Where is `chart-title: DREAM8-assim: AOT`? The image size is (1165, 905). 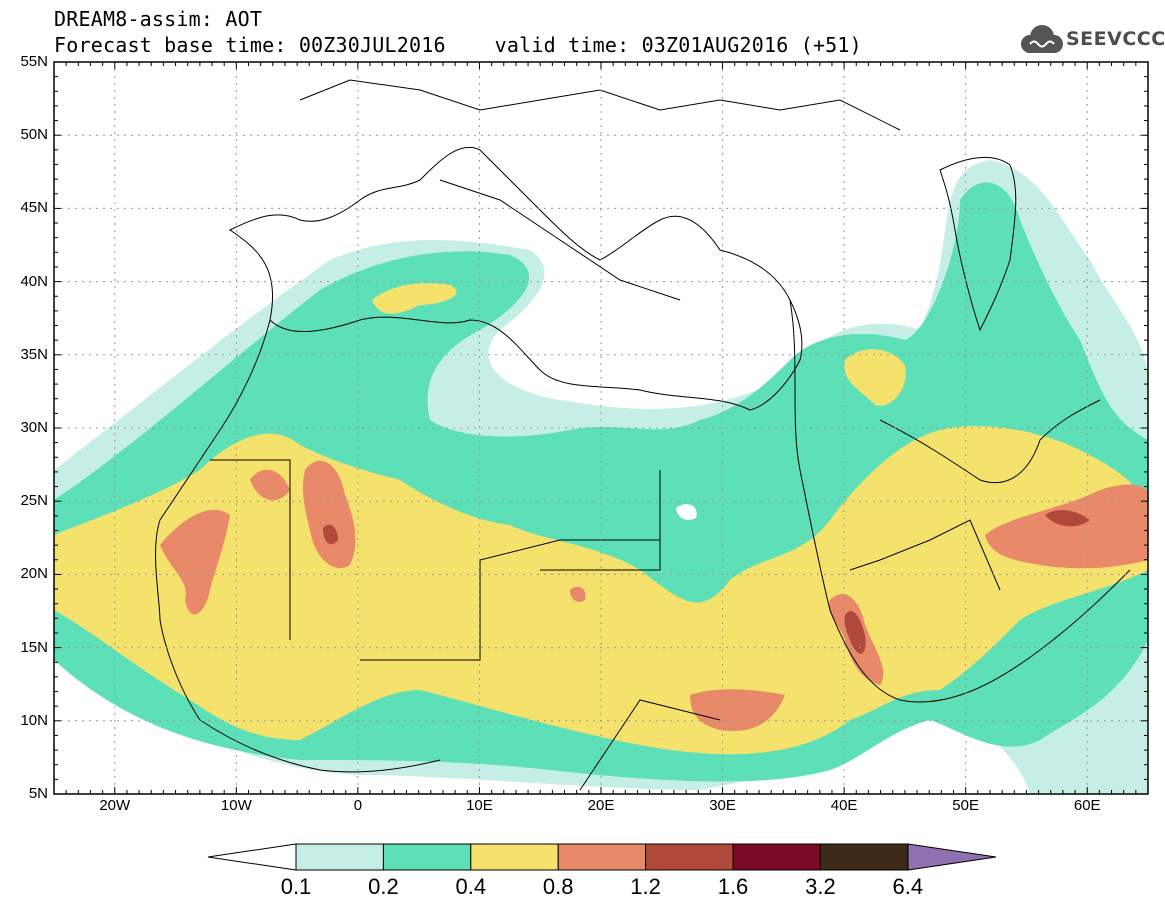
chart-title: DREAM8-assim: AOT is located at coordinates (158, 19).